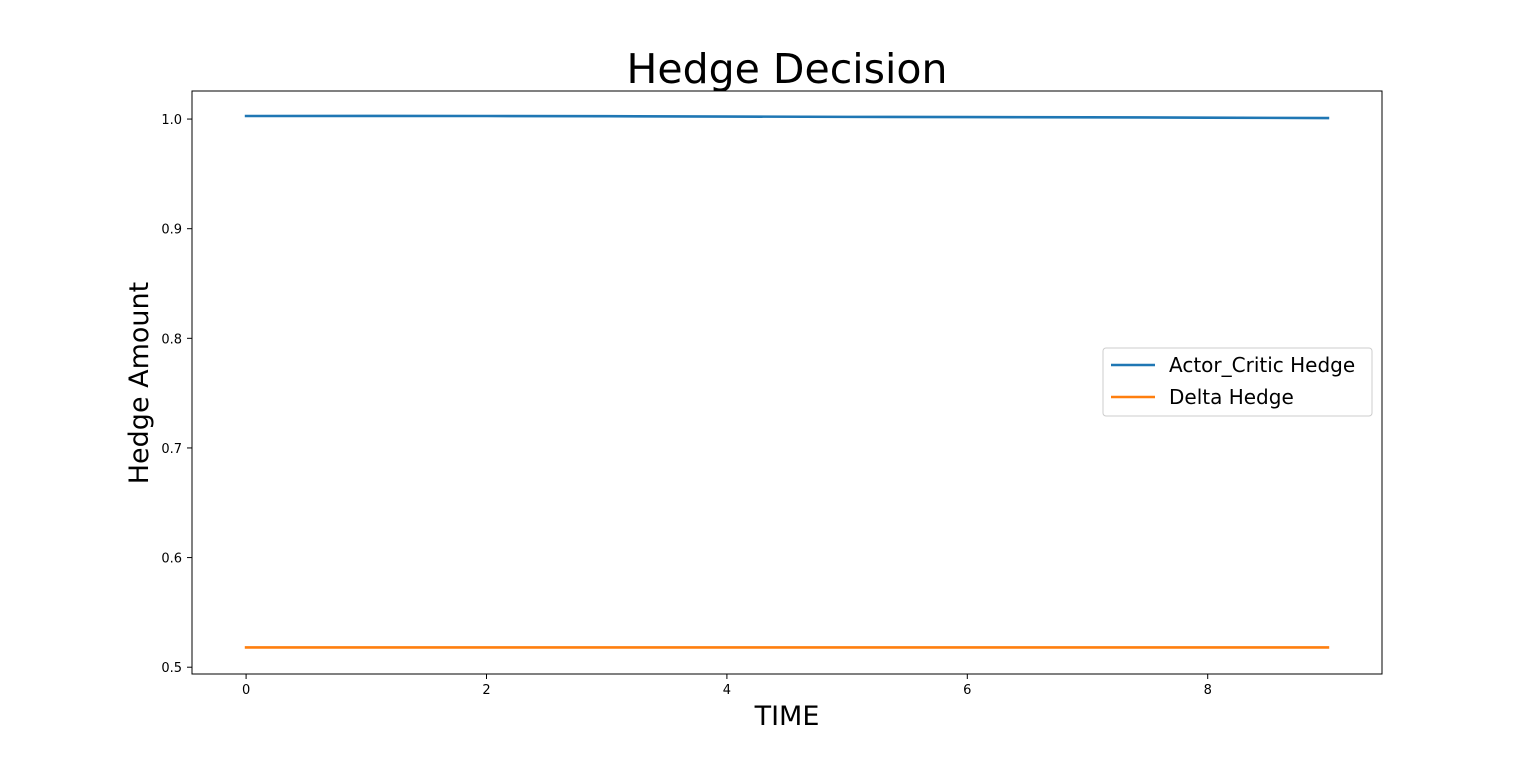 The image size is (1536, 757). Describe the element at coordinates (486, 690) in the screenshot. I see `x-tick-label: 2` at that location.